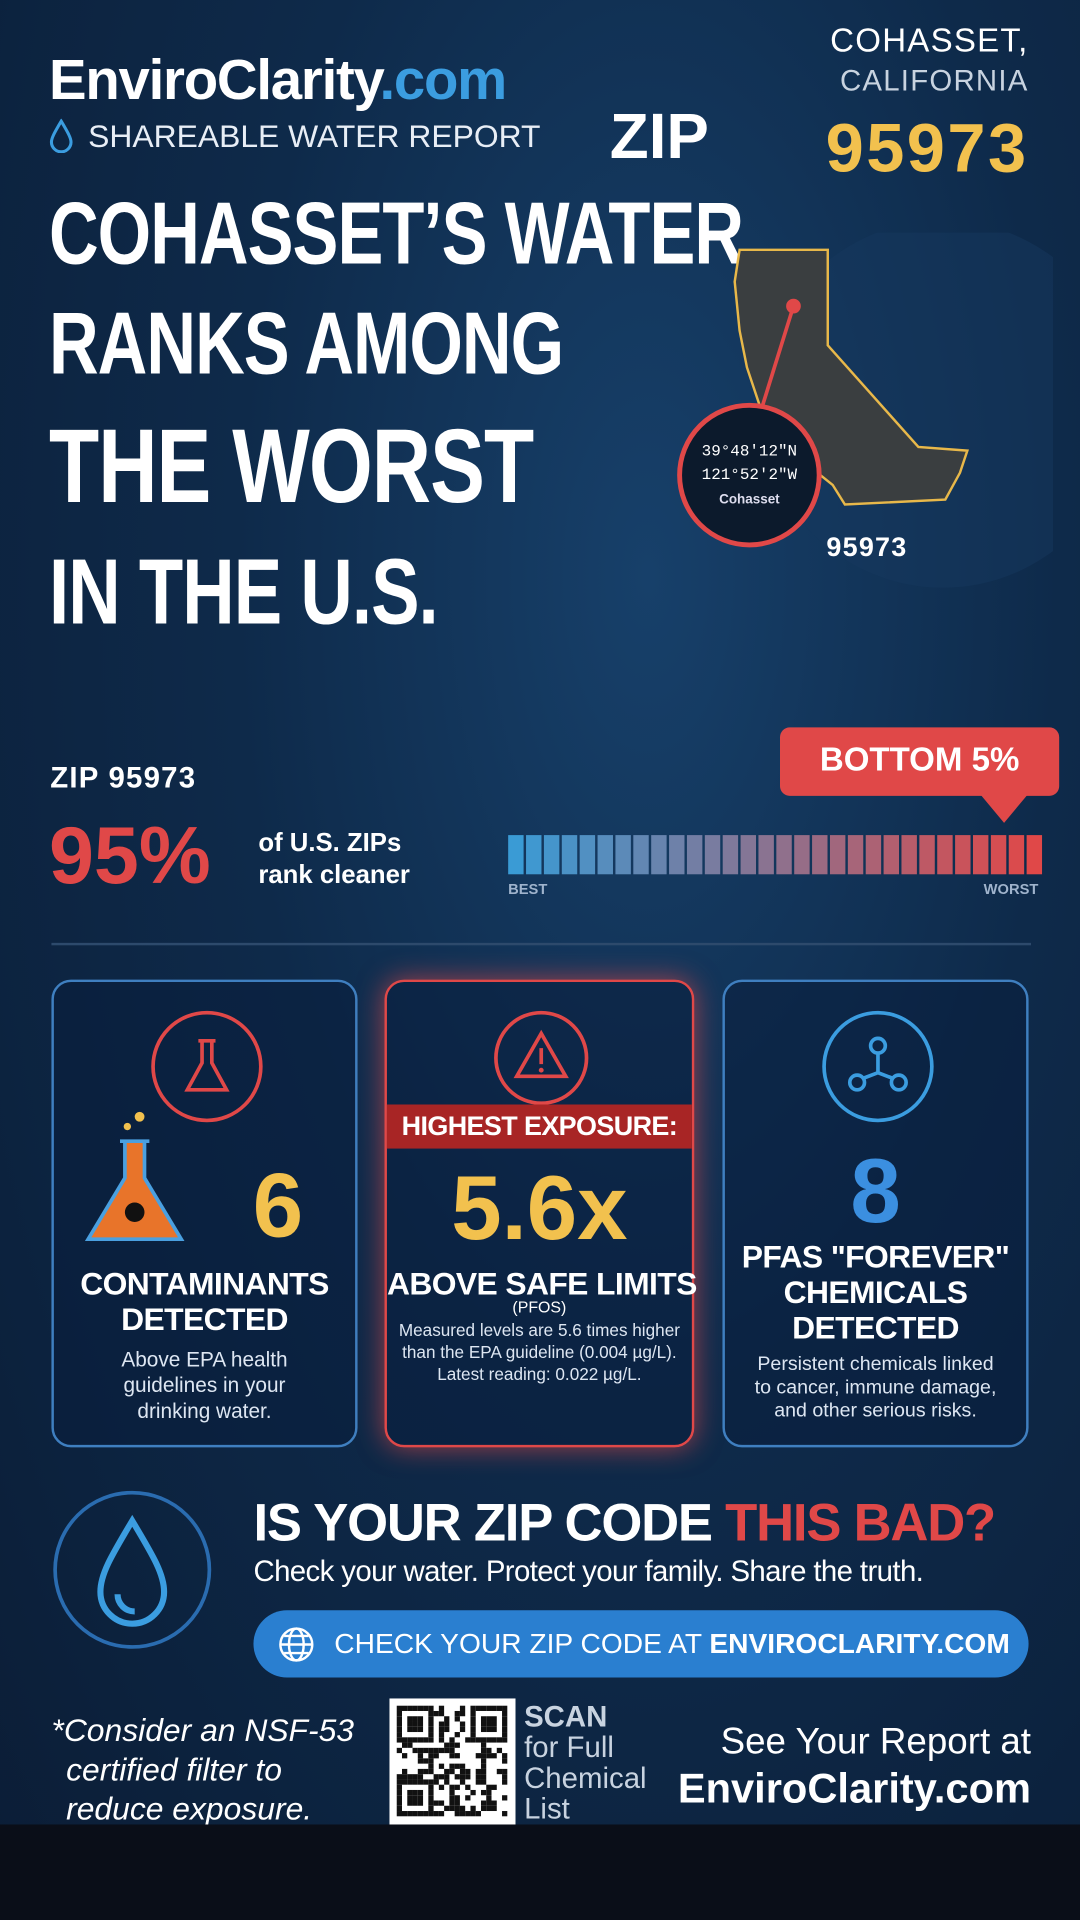  What do you see at coordinates (860, 1523) in the screenshot?
I see `cta-highlight: THIS BAD?` at bounding box center [860, 1523].